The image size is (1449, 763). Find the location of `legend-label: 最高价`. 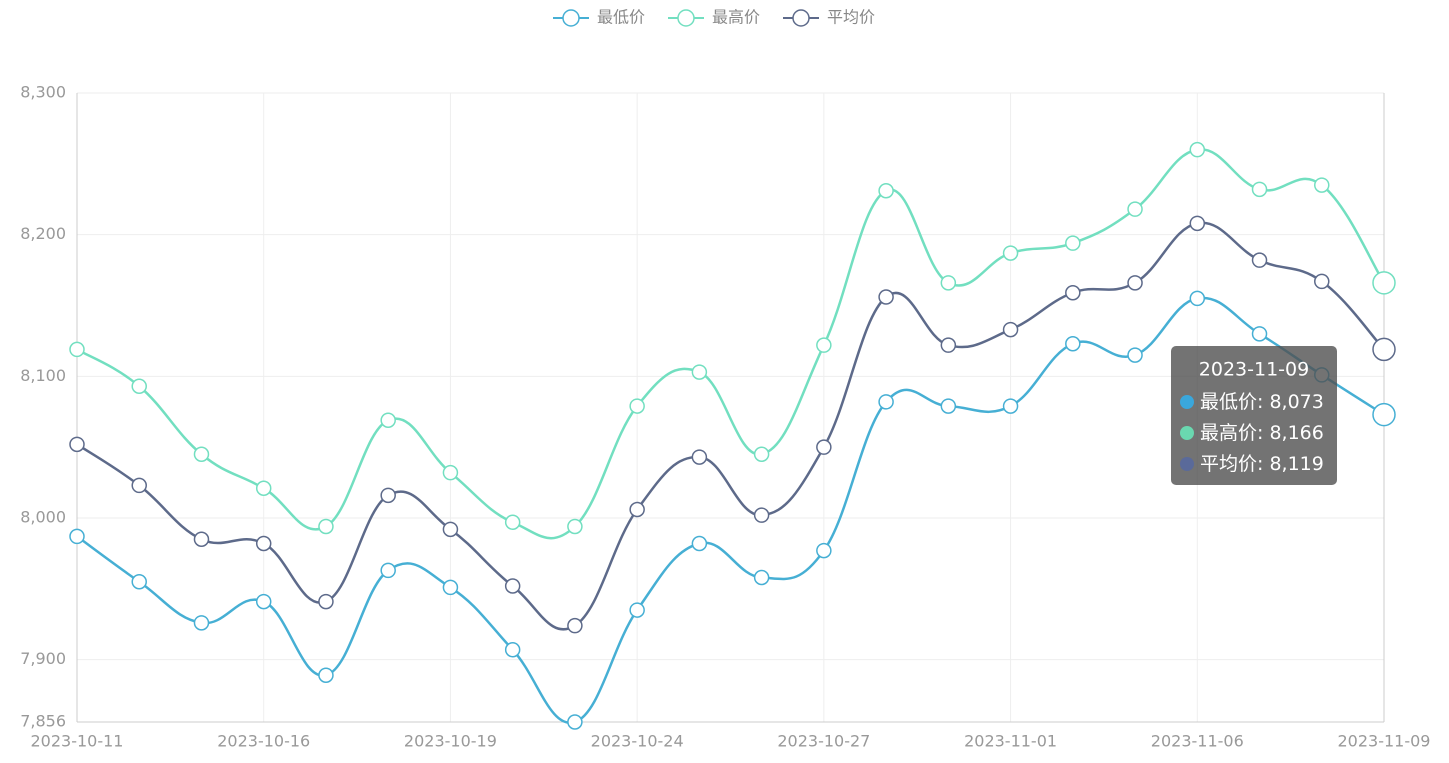

legend-label: 最高价 is located at coordinates (736, 17).